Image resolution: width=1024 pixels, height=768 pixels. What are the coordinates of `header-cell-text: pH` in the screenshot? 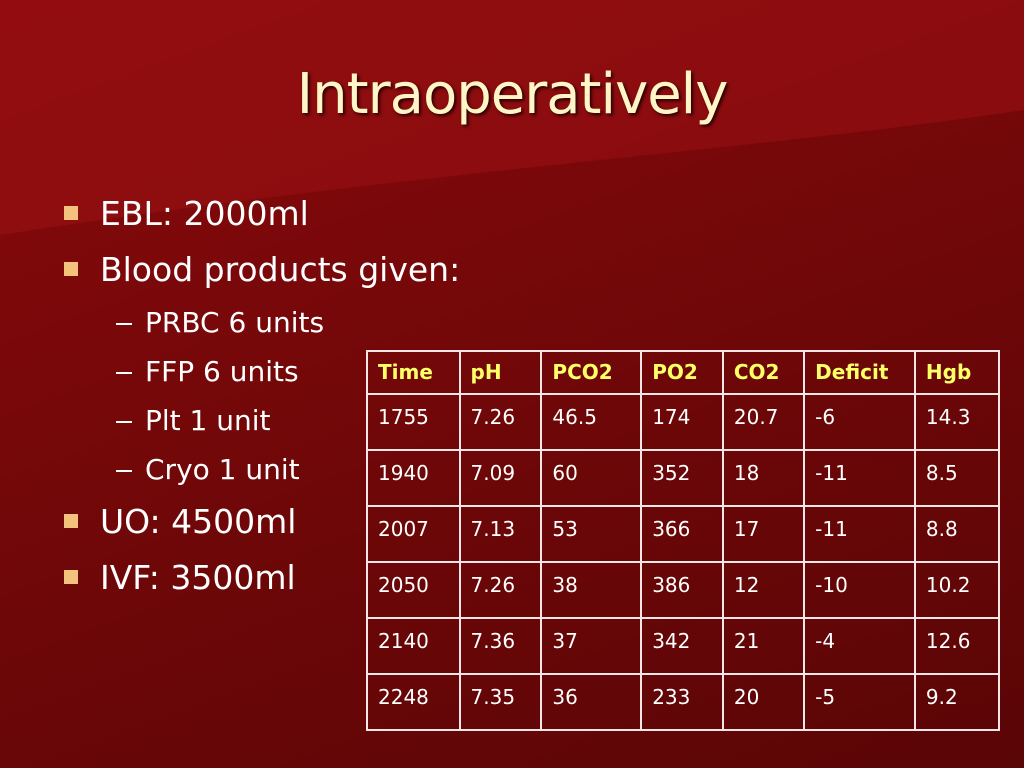 It's located at (486, 372).